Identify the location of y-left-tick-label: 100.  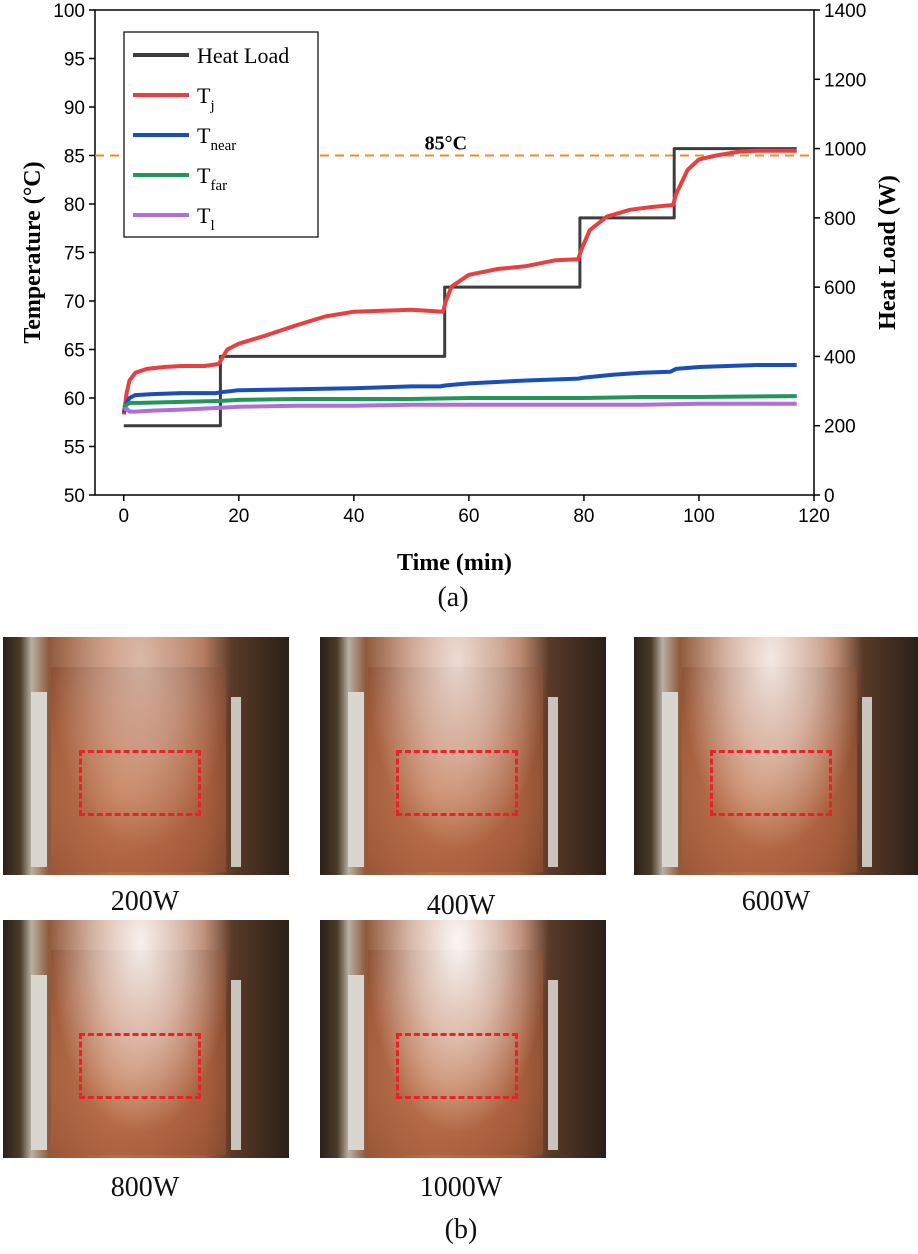
(69, 11).